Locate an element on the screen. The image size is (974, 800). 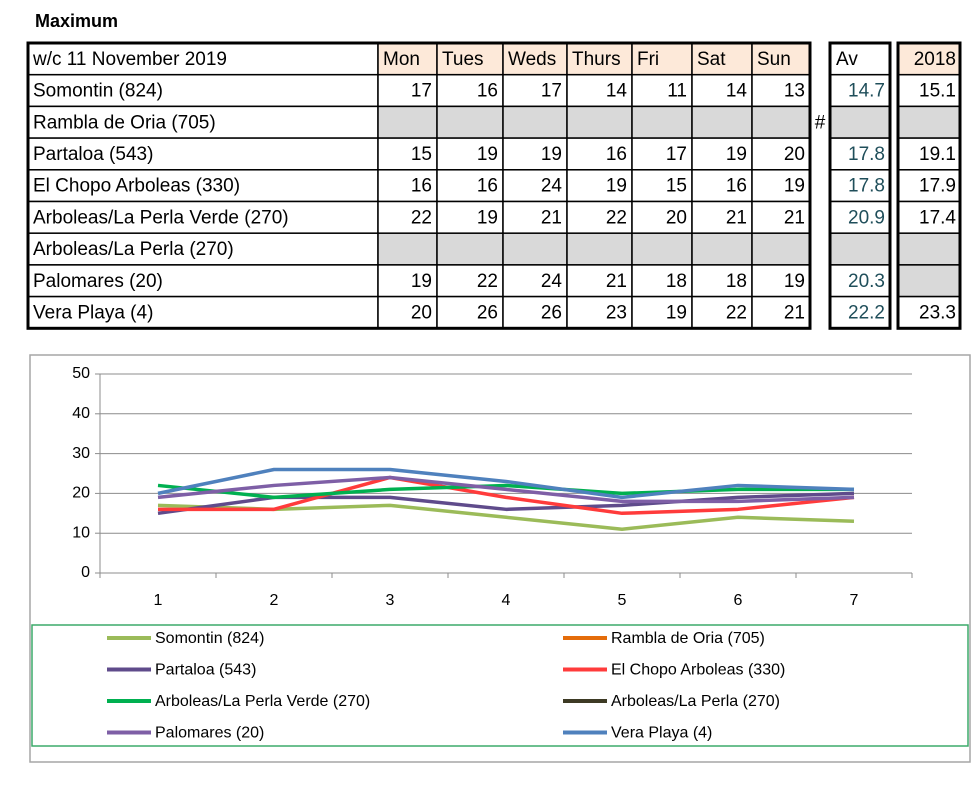
legend-label: Partaloa (543) is located at coordinates (205, 670).